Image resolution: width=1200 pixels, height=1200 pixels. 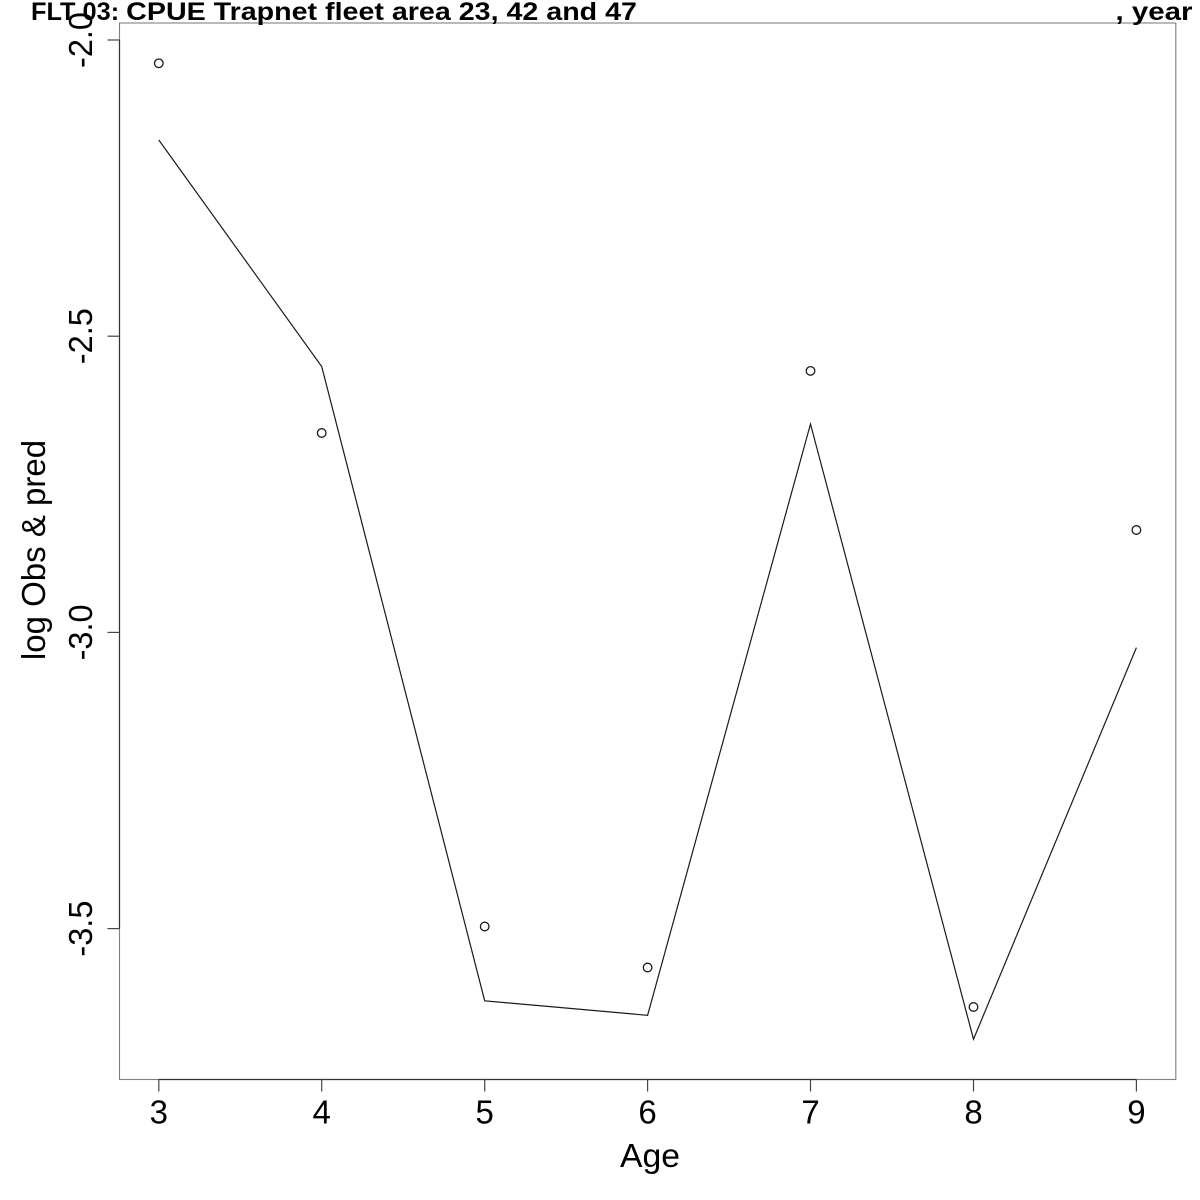 I want to click on svg-text: 4, so click(x=322, y=1112).